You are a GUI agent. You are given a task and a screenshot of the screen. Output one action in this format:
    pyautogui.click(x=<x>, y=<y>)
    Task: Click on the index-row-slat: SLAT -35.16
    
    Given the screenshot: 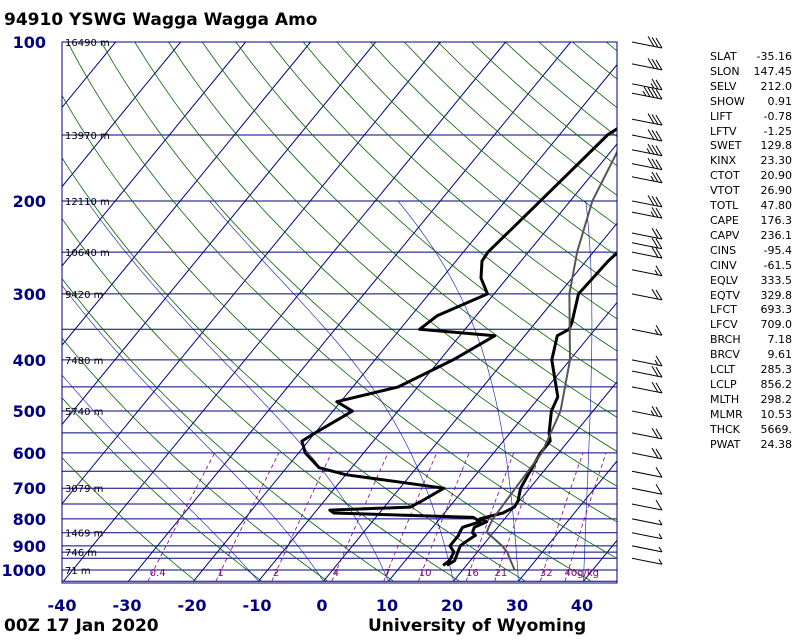 What is the action you would take?
    pyautogui.click(x=751, y=57)
    